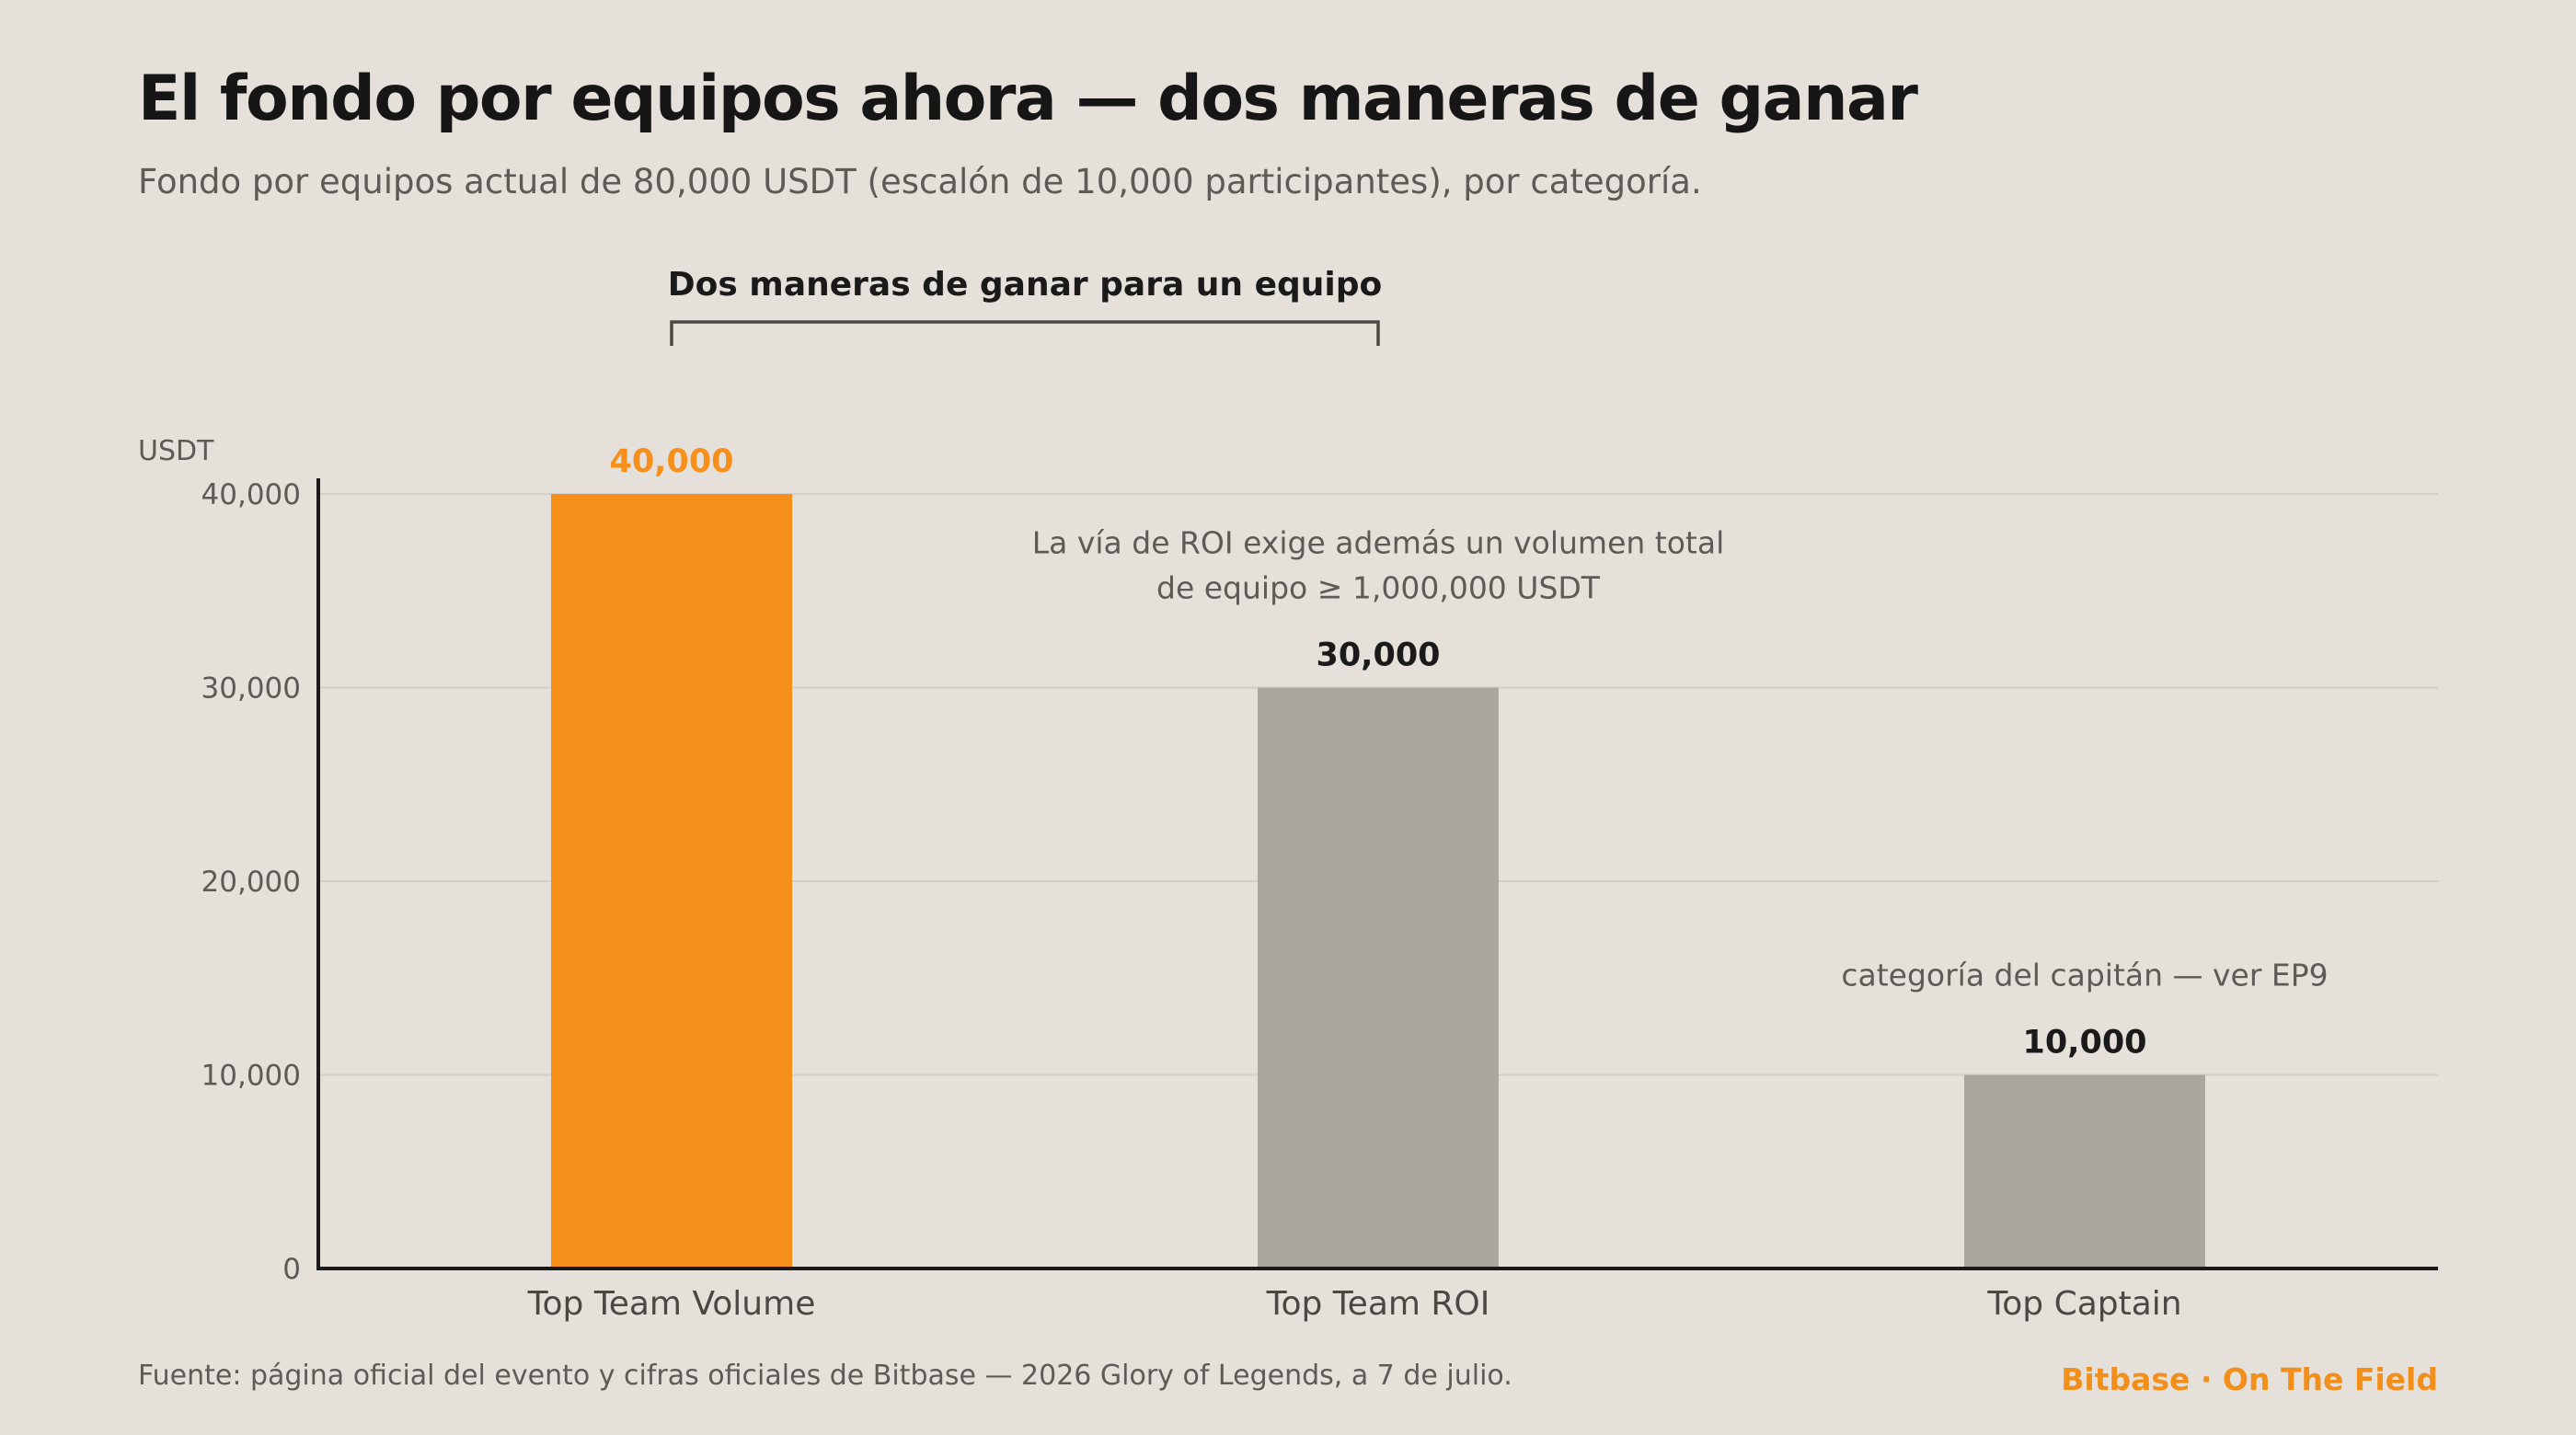  I want to click on brand-label: Bitbase · On The Field, so click(2249, 1379).